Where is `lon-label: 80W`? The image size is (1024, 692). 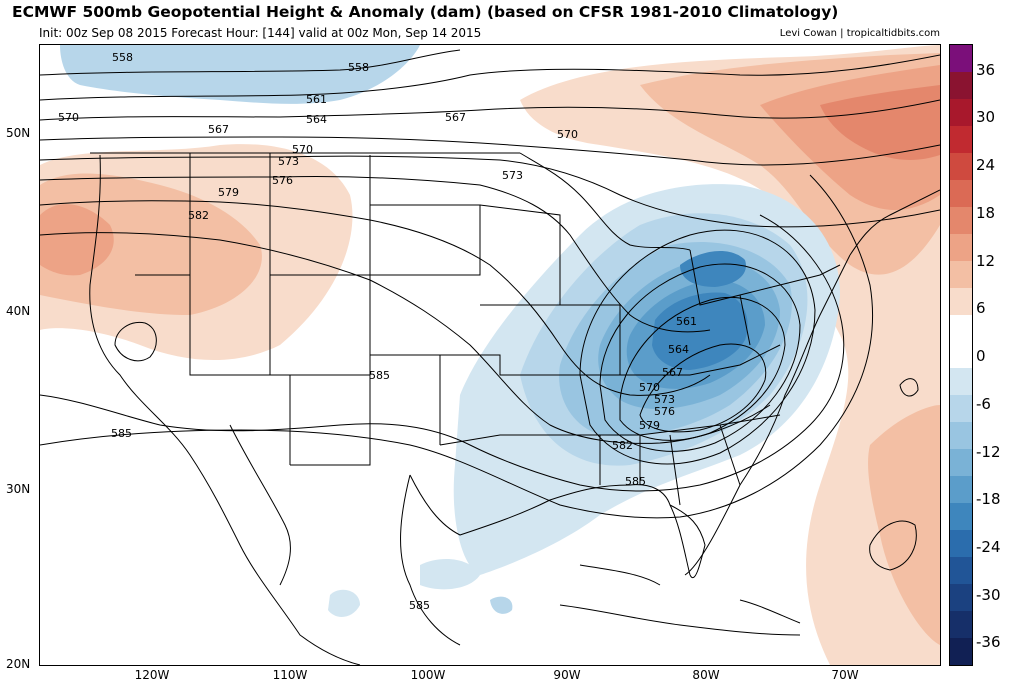 lon-label: 80W is located at coordinates (706, 675).